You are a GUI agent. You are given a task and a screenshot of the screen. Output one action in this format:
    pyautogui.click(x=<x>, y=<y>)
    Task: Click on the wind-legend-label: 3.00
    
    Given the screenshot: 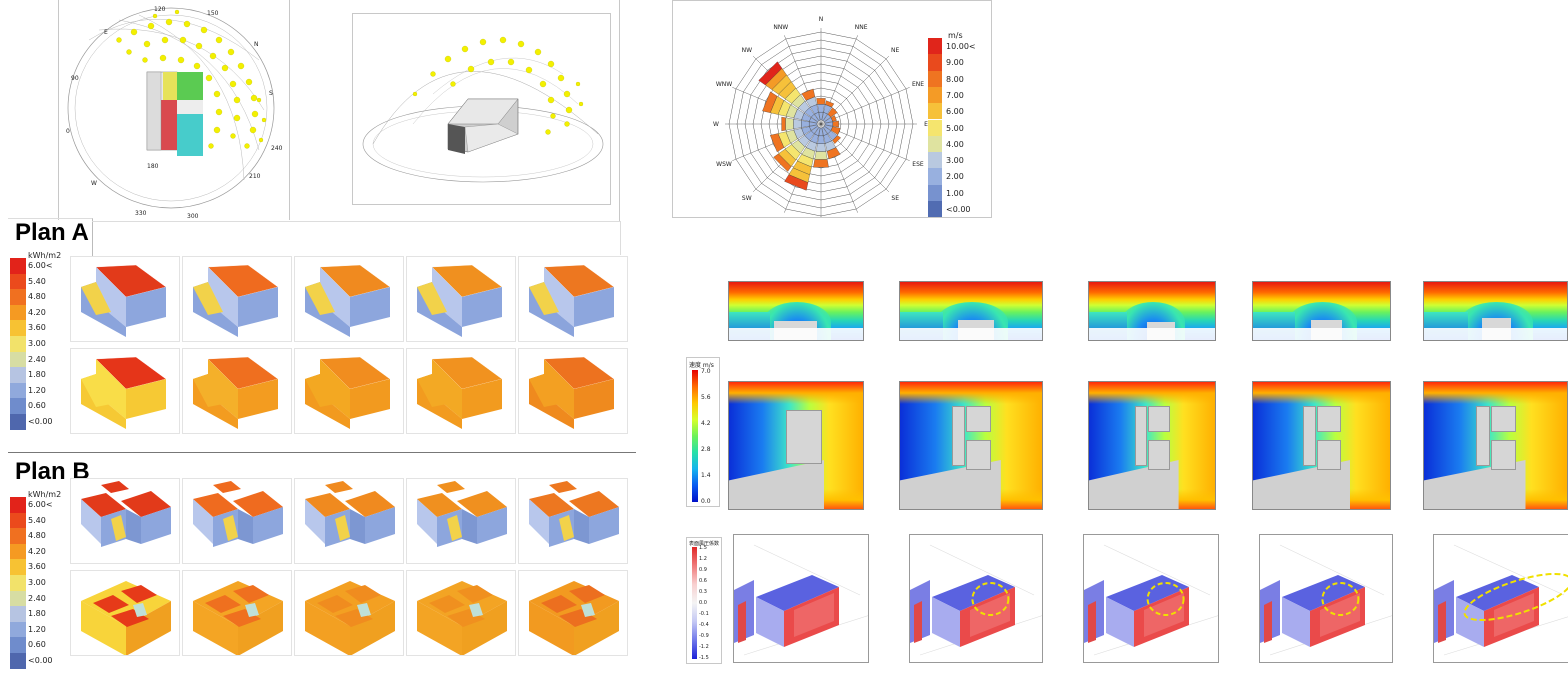 What is the action you would take?
    pyautogui.click(x=955, y=161)
    